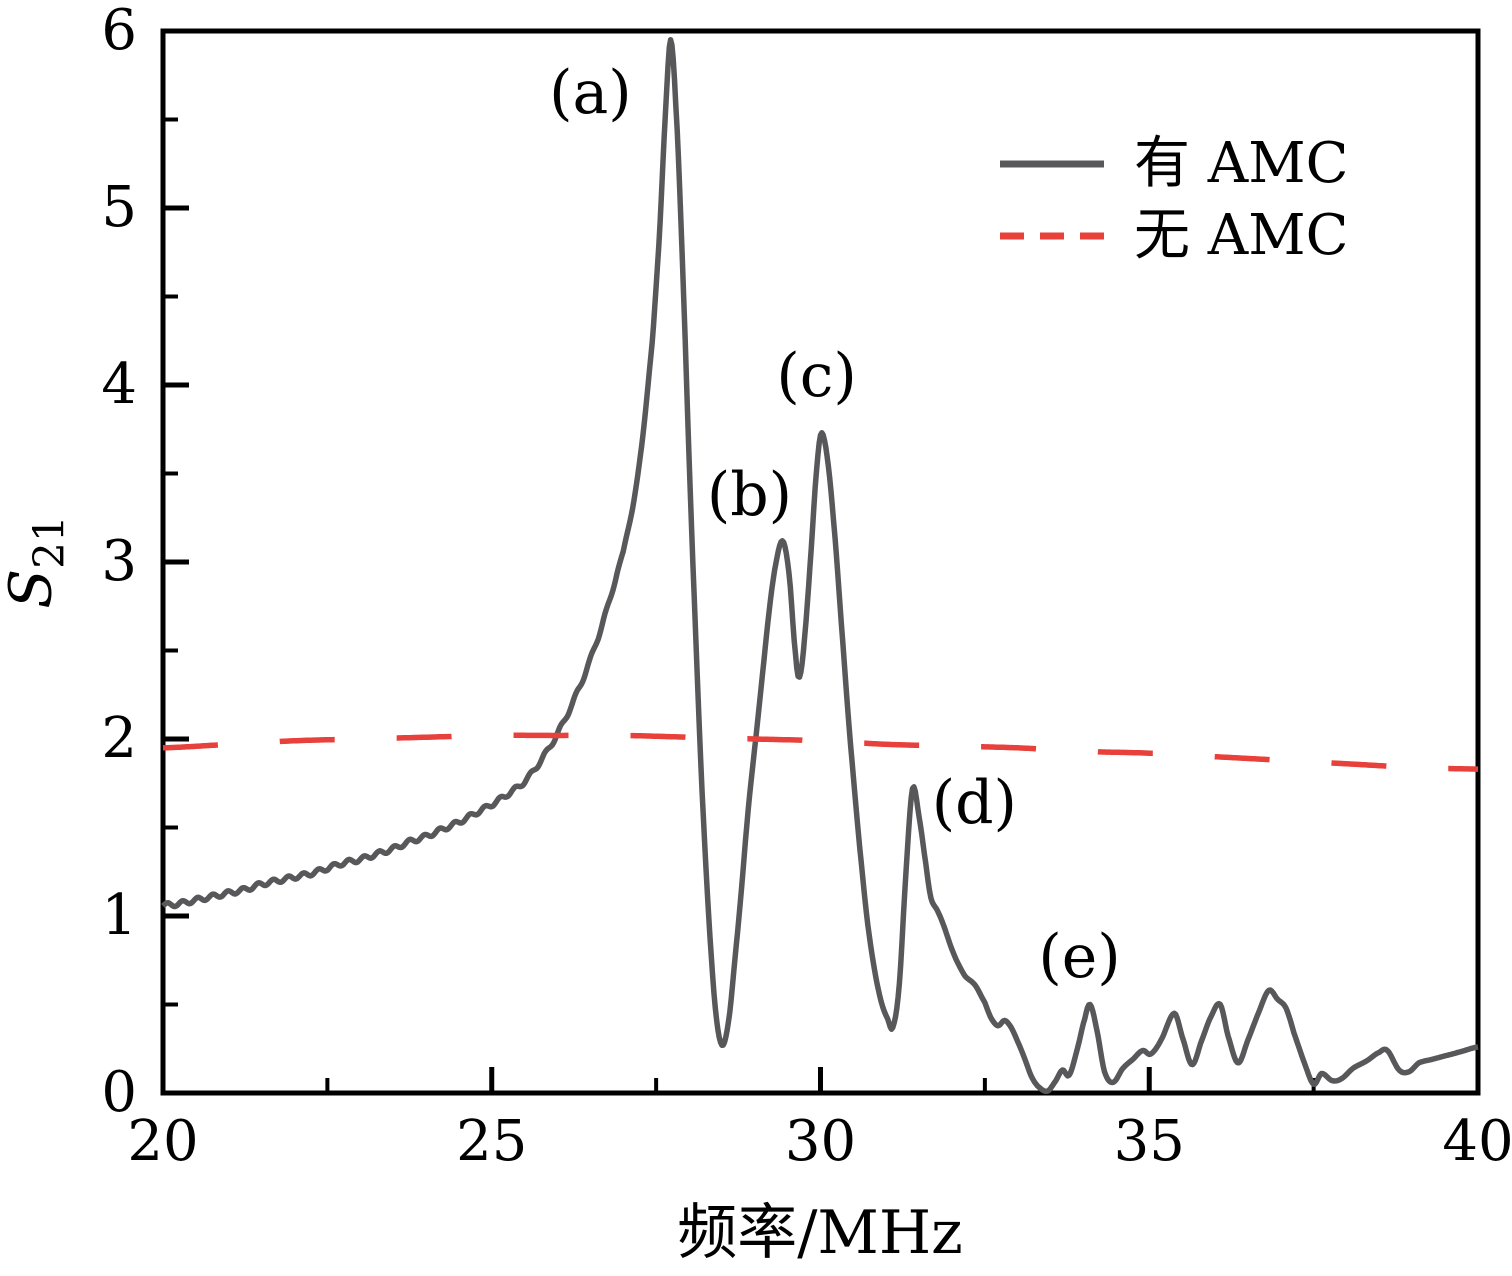 The width and height of the screenshot is (1512, 1276). I want to click on x-tick-label: 25, so click(492, 1141).